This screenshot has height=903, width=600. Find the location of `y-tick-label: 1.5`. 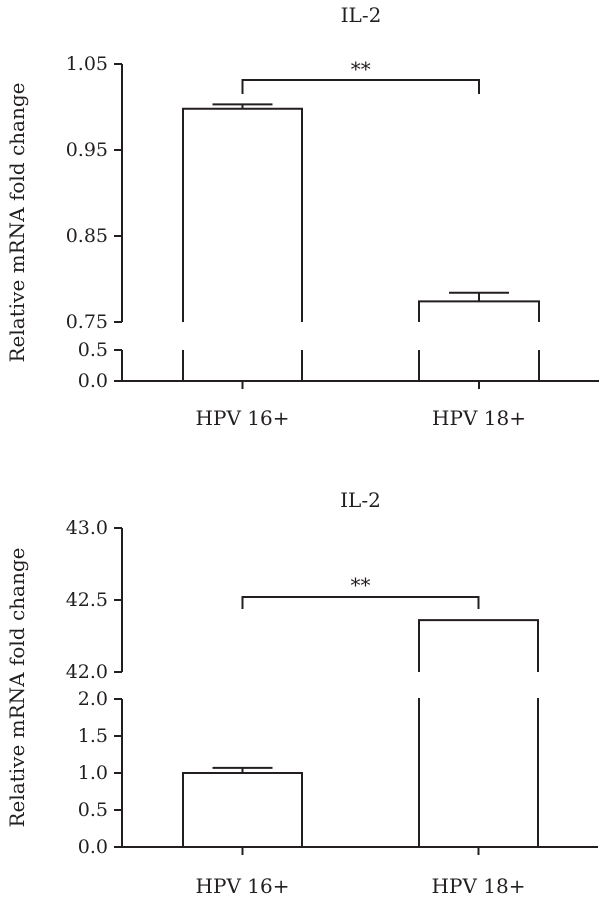

y-tick-label: 1.5 is located at coordinates (93, 736).